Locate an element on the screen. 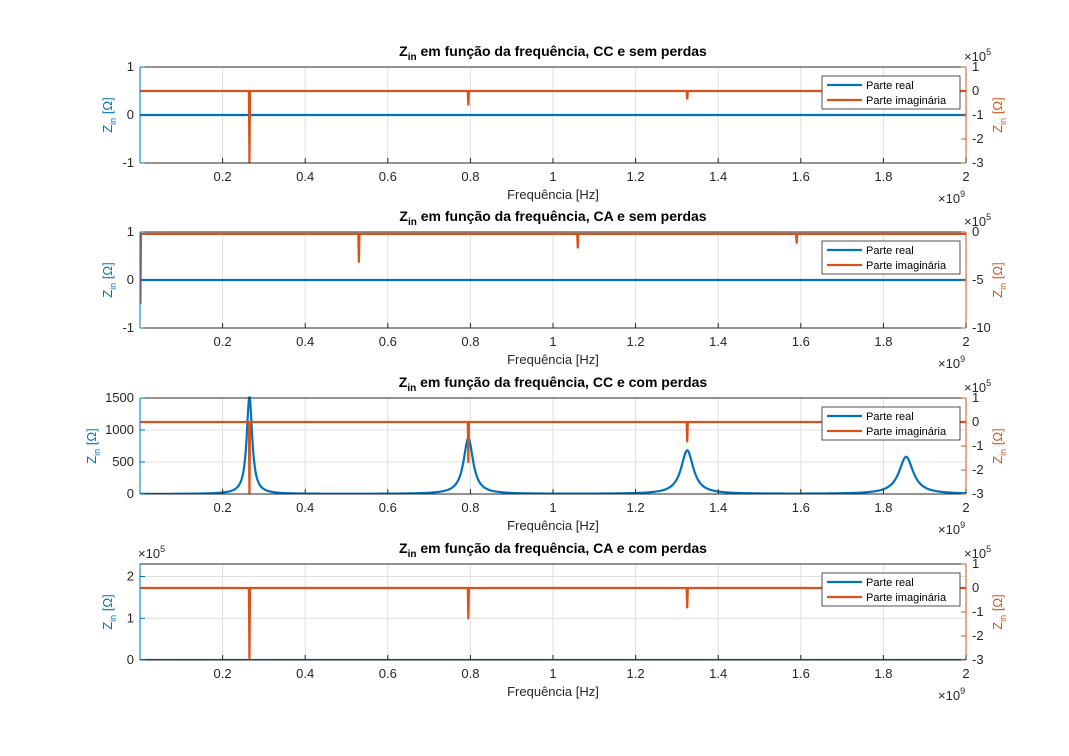  y-left-tick-label: 500 is located at coordinates (123, 461).